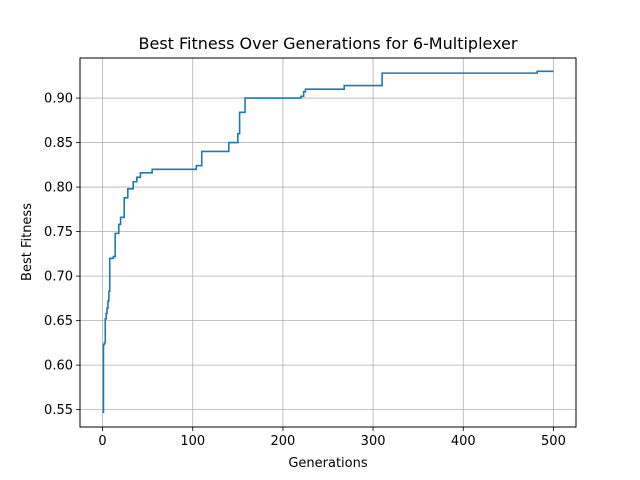 This screenshot has width=640, height=480. Describe the element at coordinates (58, 232) in the screenshot. I see `y-tick-label: 0.75` at that location.